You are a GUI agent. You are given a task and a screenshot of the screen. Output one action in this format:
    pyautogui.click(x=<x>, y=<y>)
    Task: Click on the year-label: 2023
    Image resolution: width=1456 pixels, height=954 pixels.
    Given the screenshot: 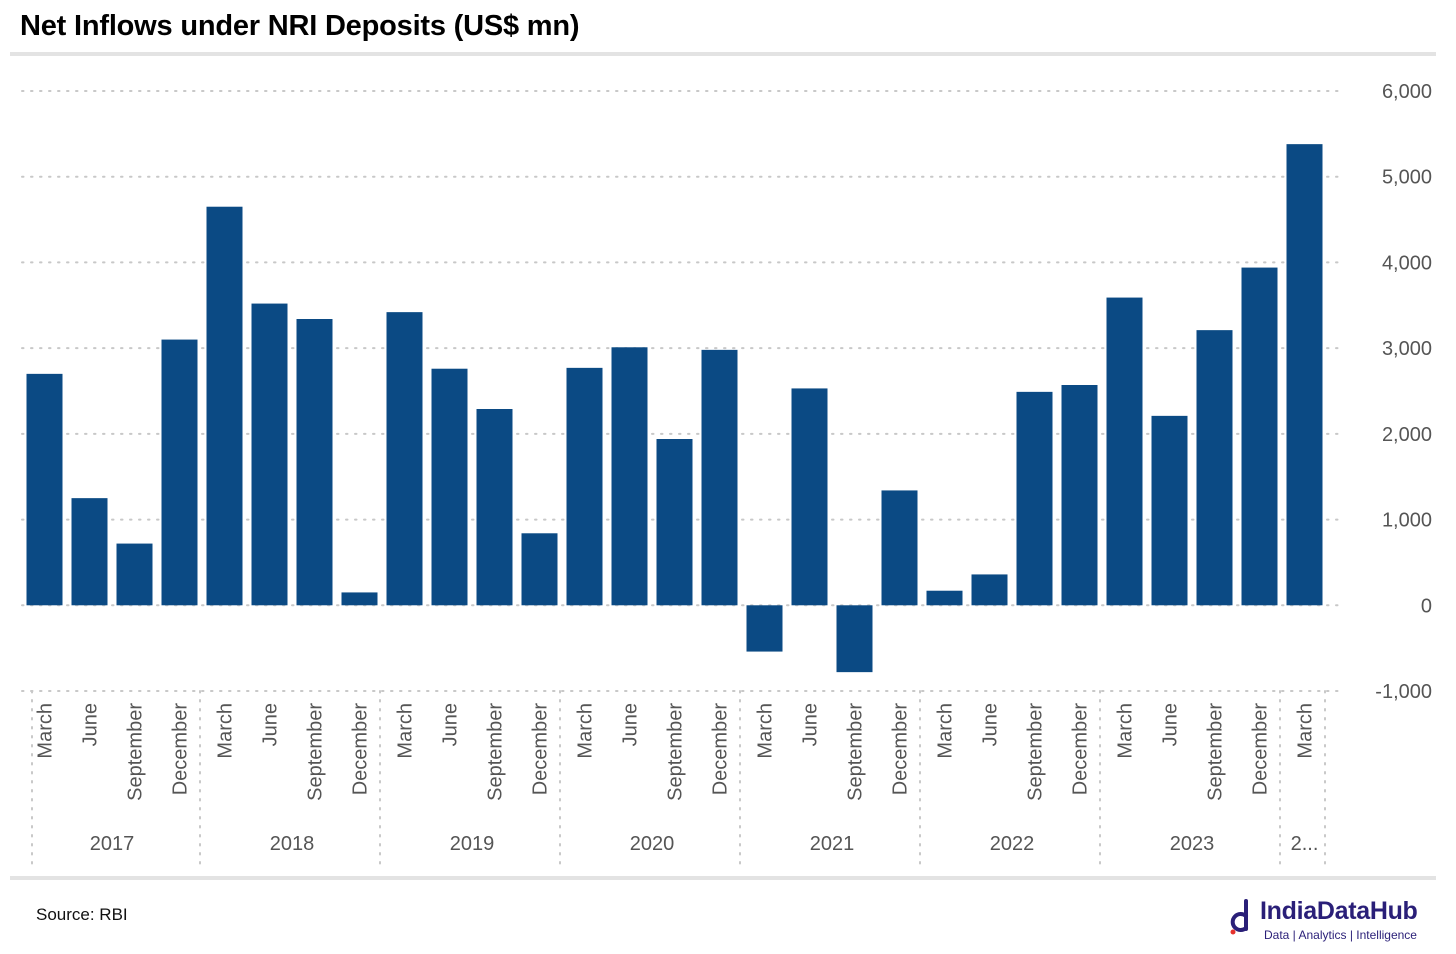 What is the action you would take?
    pyautogui.click(x=1192, y=844)
    